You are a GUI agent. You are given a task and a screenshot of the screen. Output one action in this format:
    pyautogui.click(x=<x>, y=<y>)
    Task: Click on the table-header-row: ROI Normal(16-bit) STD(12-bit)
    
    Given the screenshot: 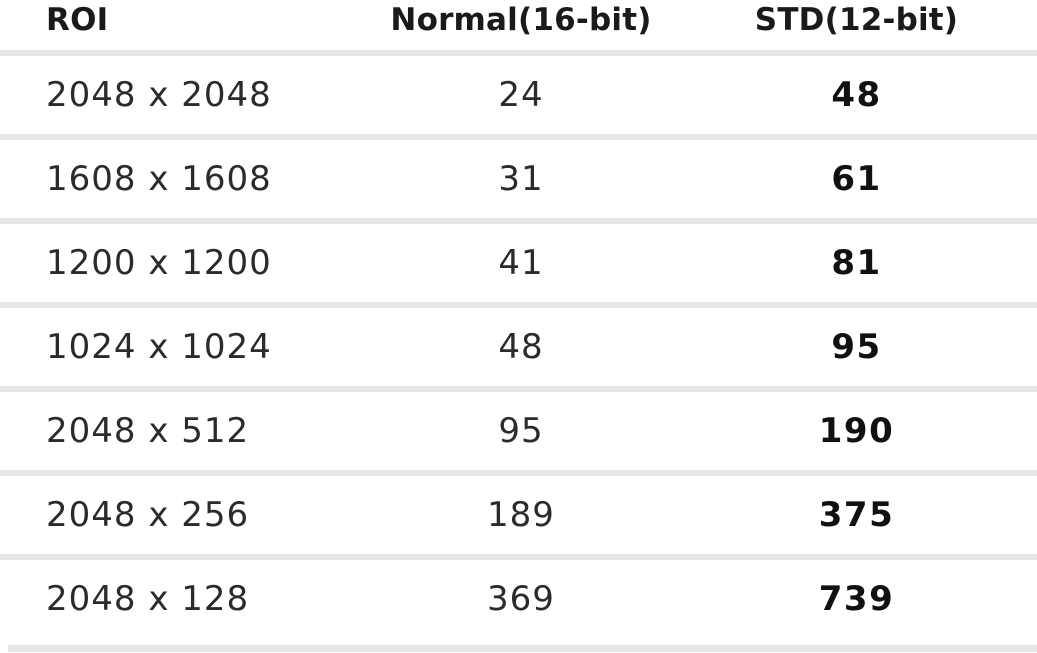 What is the action you would take?
    pyautogui.click(x=518, y=28)
    